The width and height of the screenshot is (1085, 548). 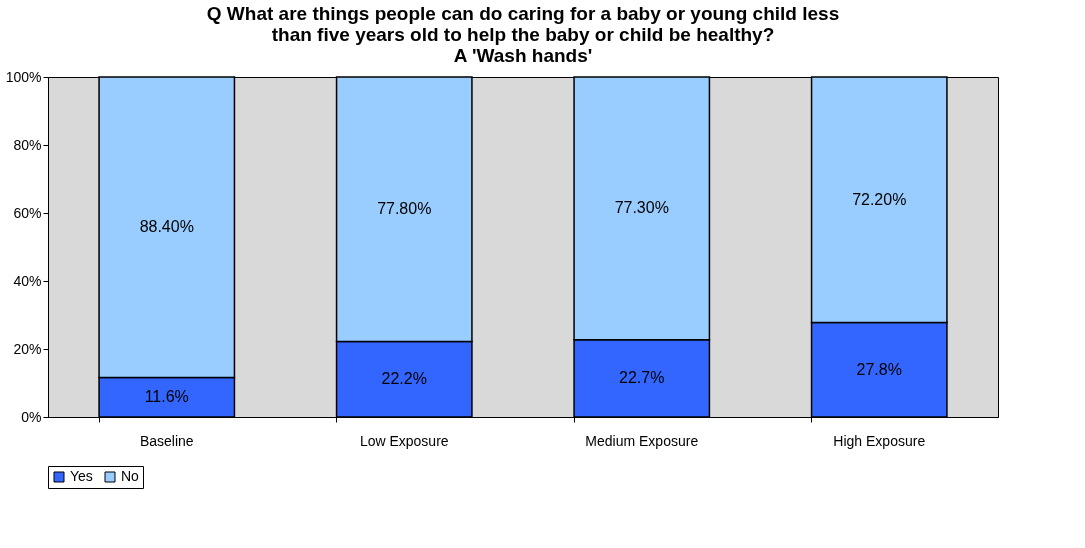 I want to click on x-tick-label: Low Exposure, so click(x=404, y=440).